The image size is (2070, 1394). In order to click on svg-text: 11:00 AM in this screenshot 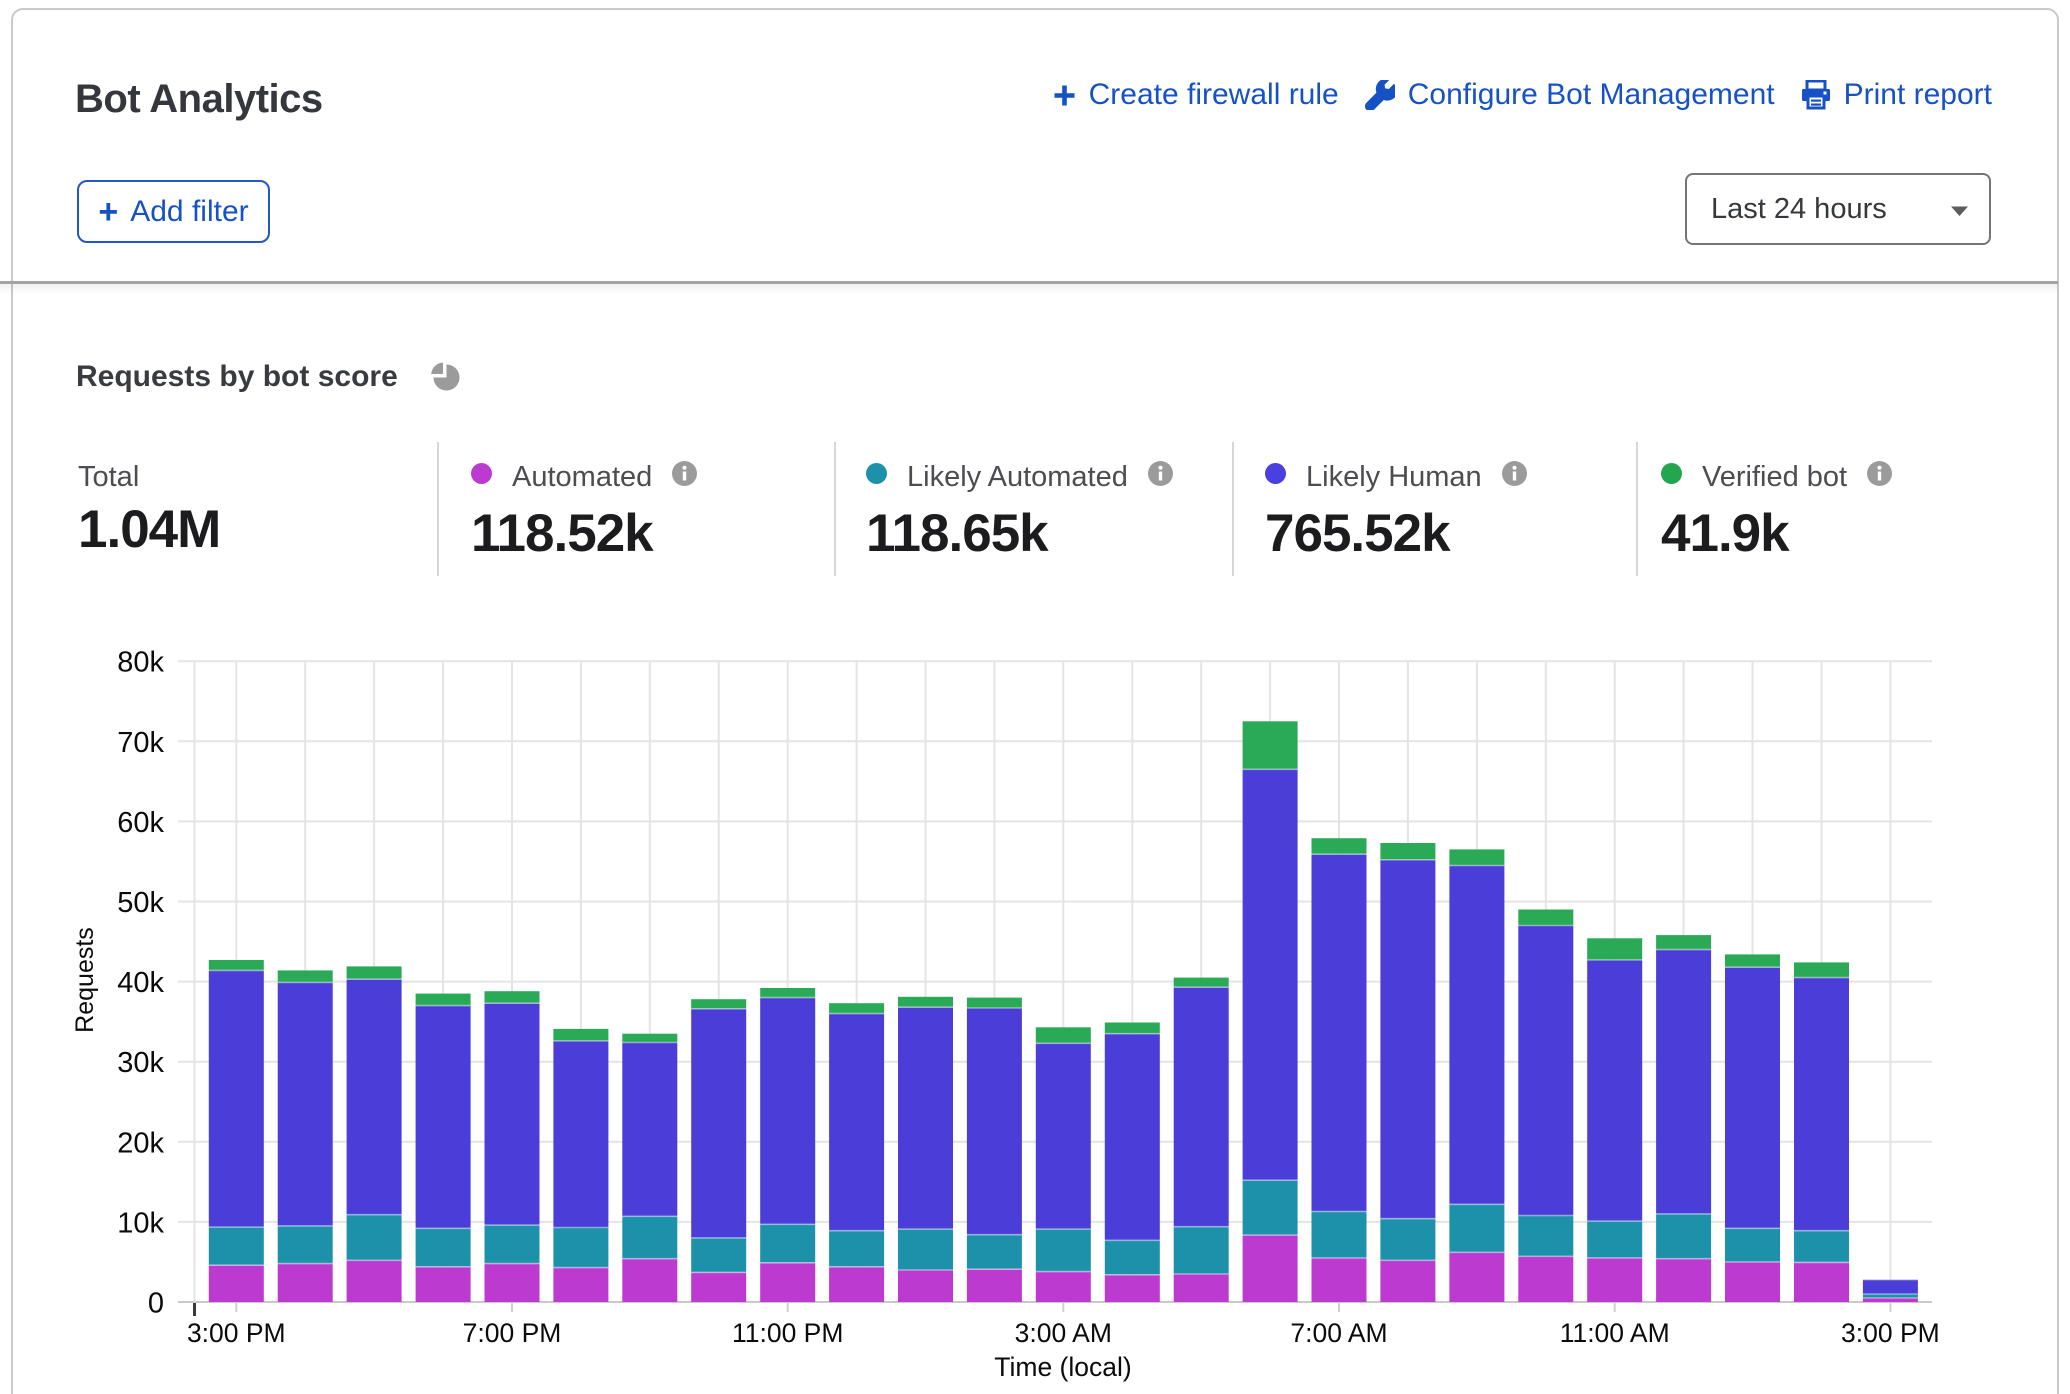, I will do `click(1615, 1333)`.